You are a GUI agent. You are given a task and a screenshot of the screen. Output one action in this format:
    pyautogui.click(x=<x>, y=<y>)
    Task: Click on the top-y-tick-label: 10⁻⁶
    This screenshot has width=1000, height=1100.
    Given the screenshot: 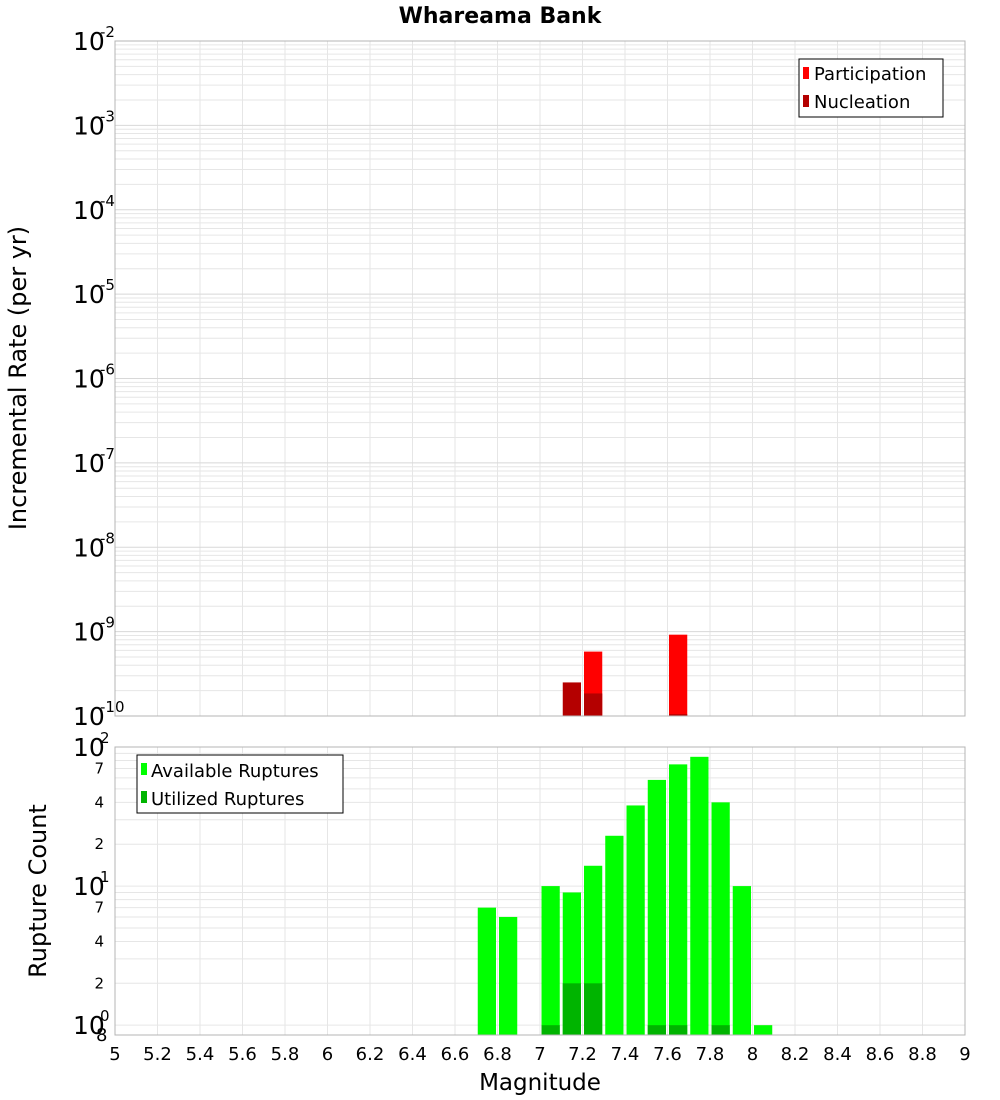 What is the action you would take?
    pyautogui.click(x=94, y=377)
    